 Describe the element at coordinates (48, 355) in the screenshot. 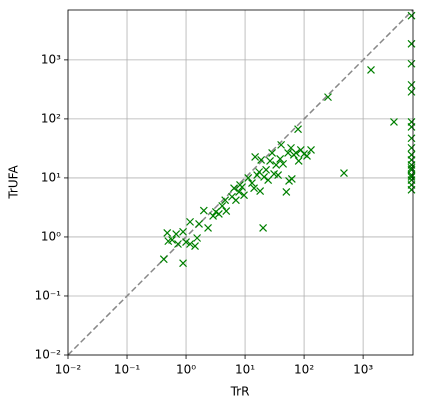

I see `y-tick-label: 10⁻²` at that location.